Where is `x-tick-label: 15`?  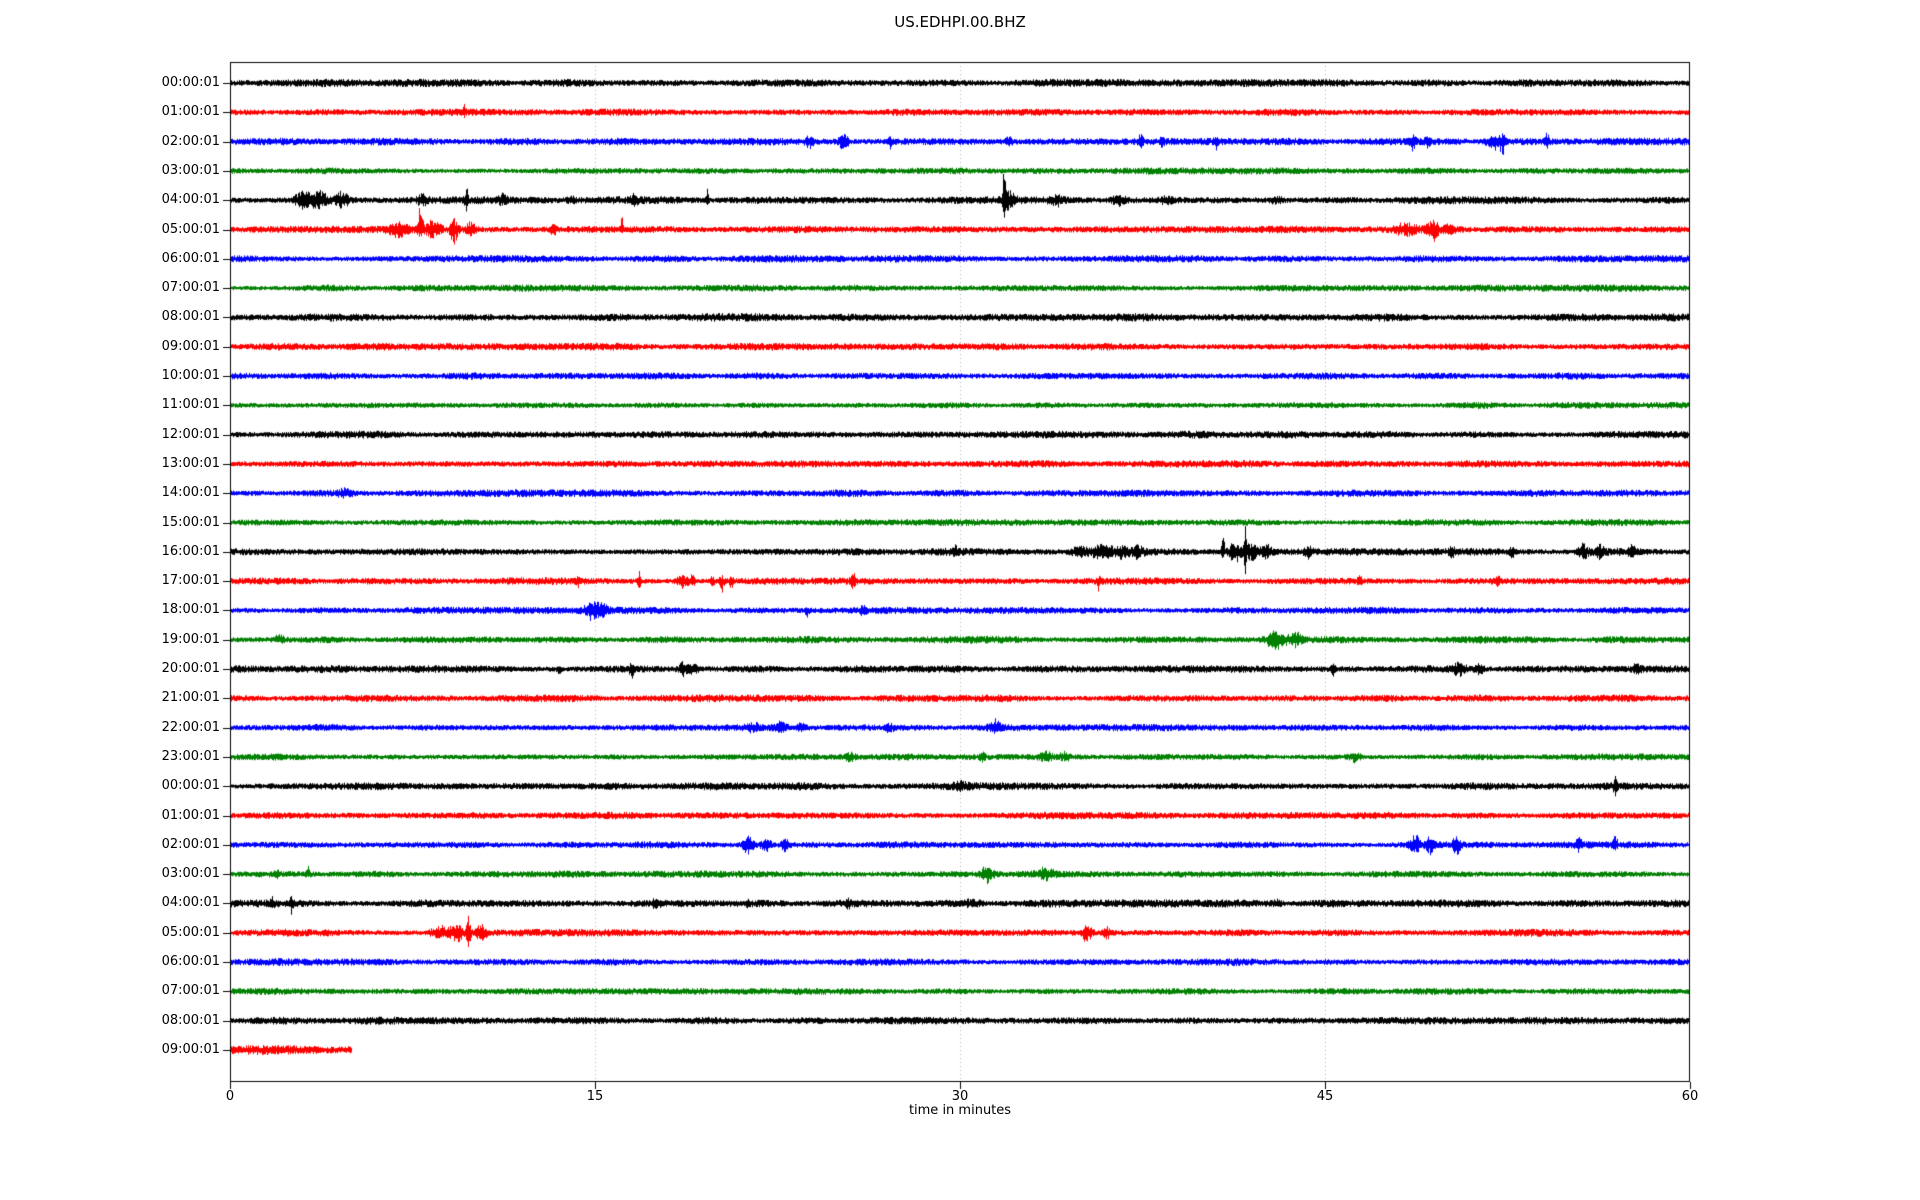 x-tick-label: 15 is located at coordinates (595, 1096).